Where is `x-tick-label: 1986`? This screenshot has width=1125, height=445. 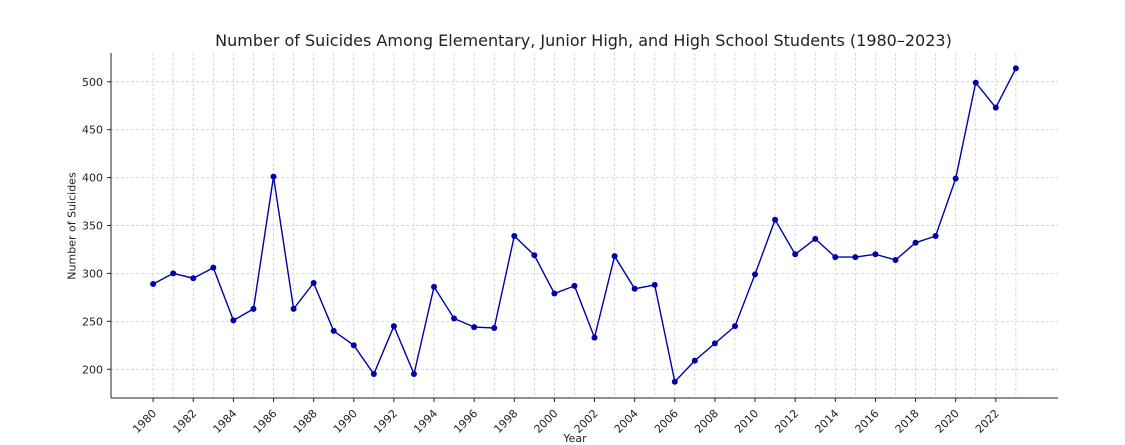 x-tick-label: 1986 is located at coordinates (265, 421).